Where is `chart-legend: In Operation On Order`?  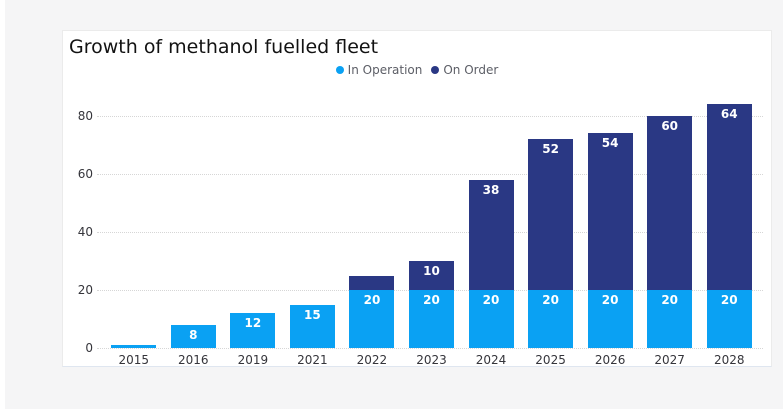
chart-legend: In Operation On Order is located at coordinates (417, 70).